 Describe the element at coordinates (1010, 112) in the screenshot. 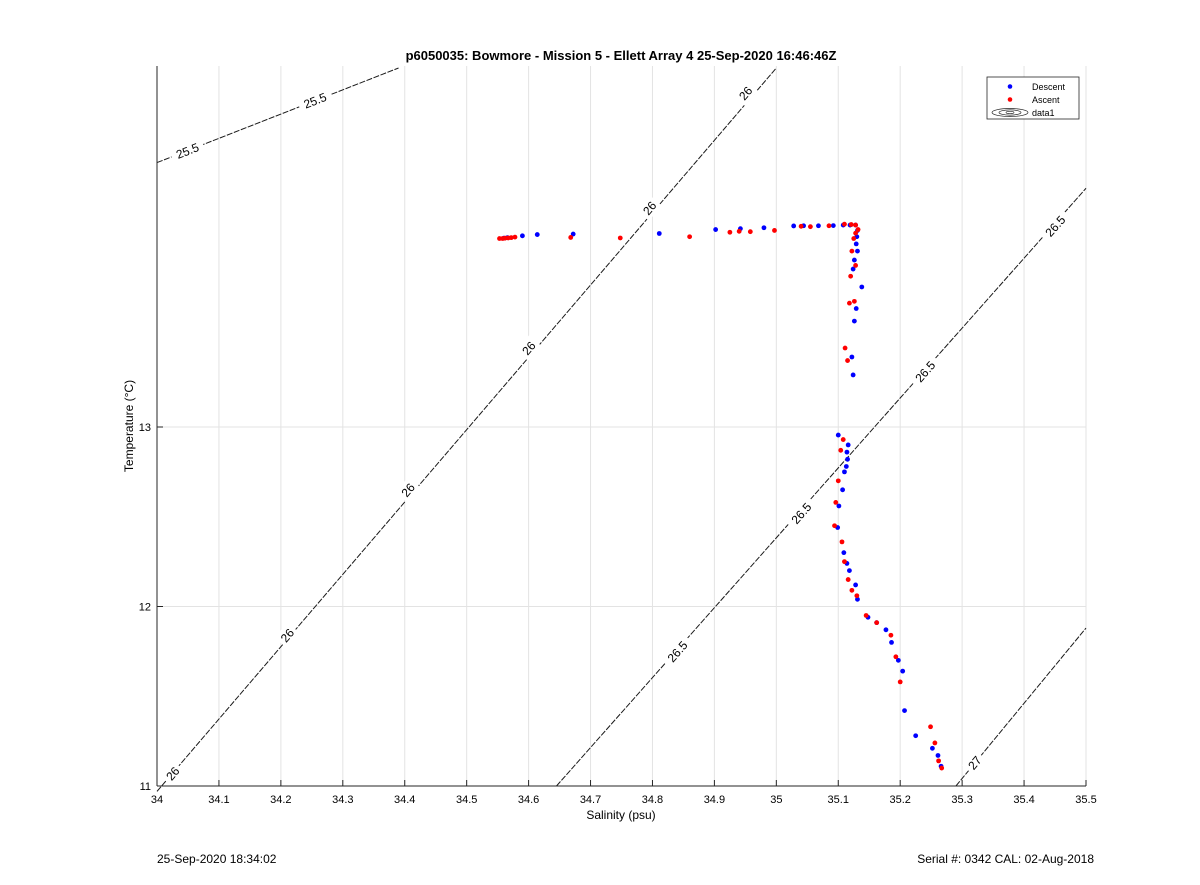

I see `legend-contour-marker` at that location.